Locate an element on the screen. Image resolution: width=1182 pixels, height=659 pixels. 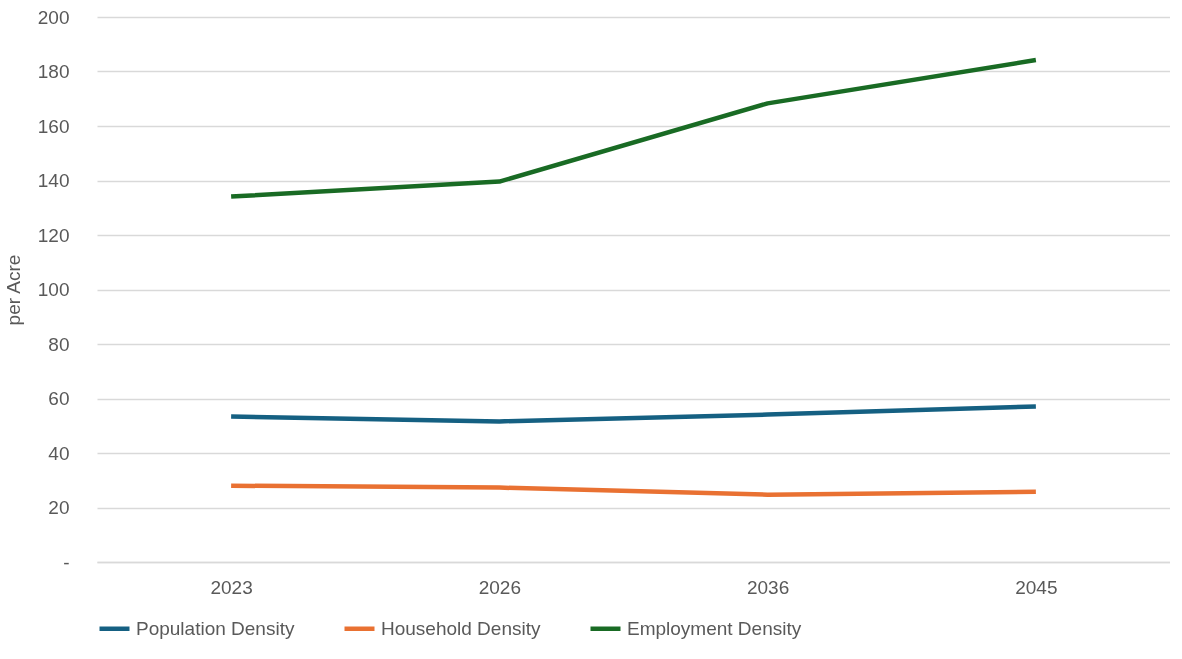
y-tick-label: - is located at coordinates (66, 562).